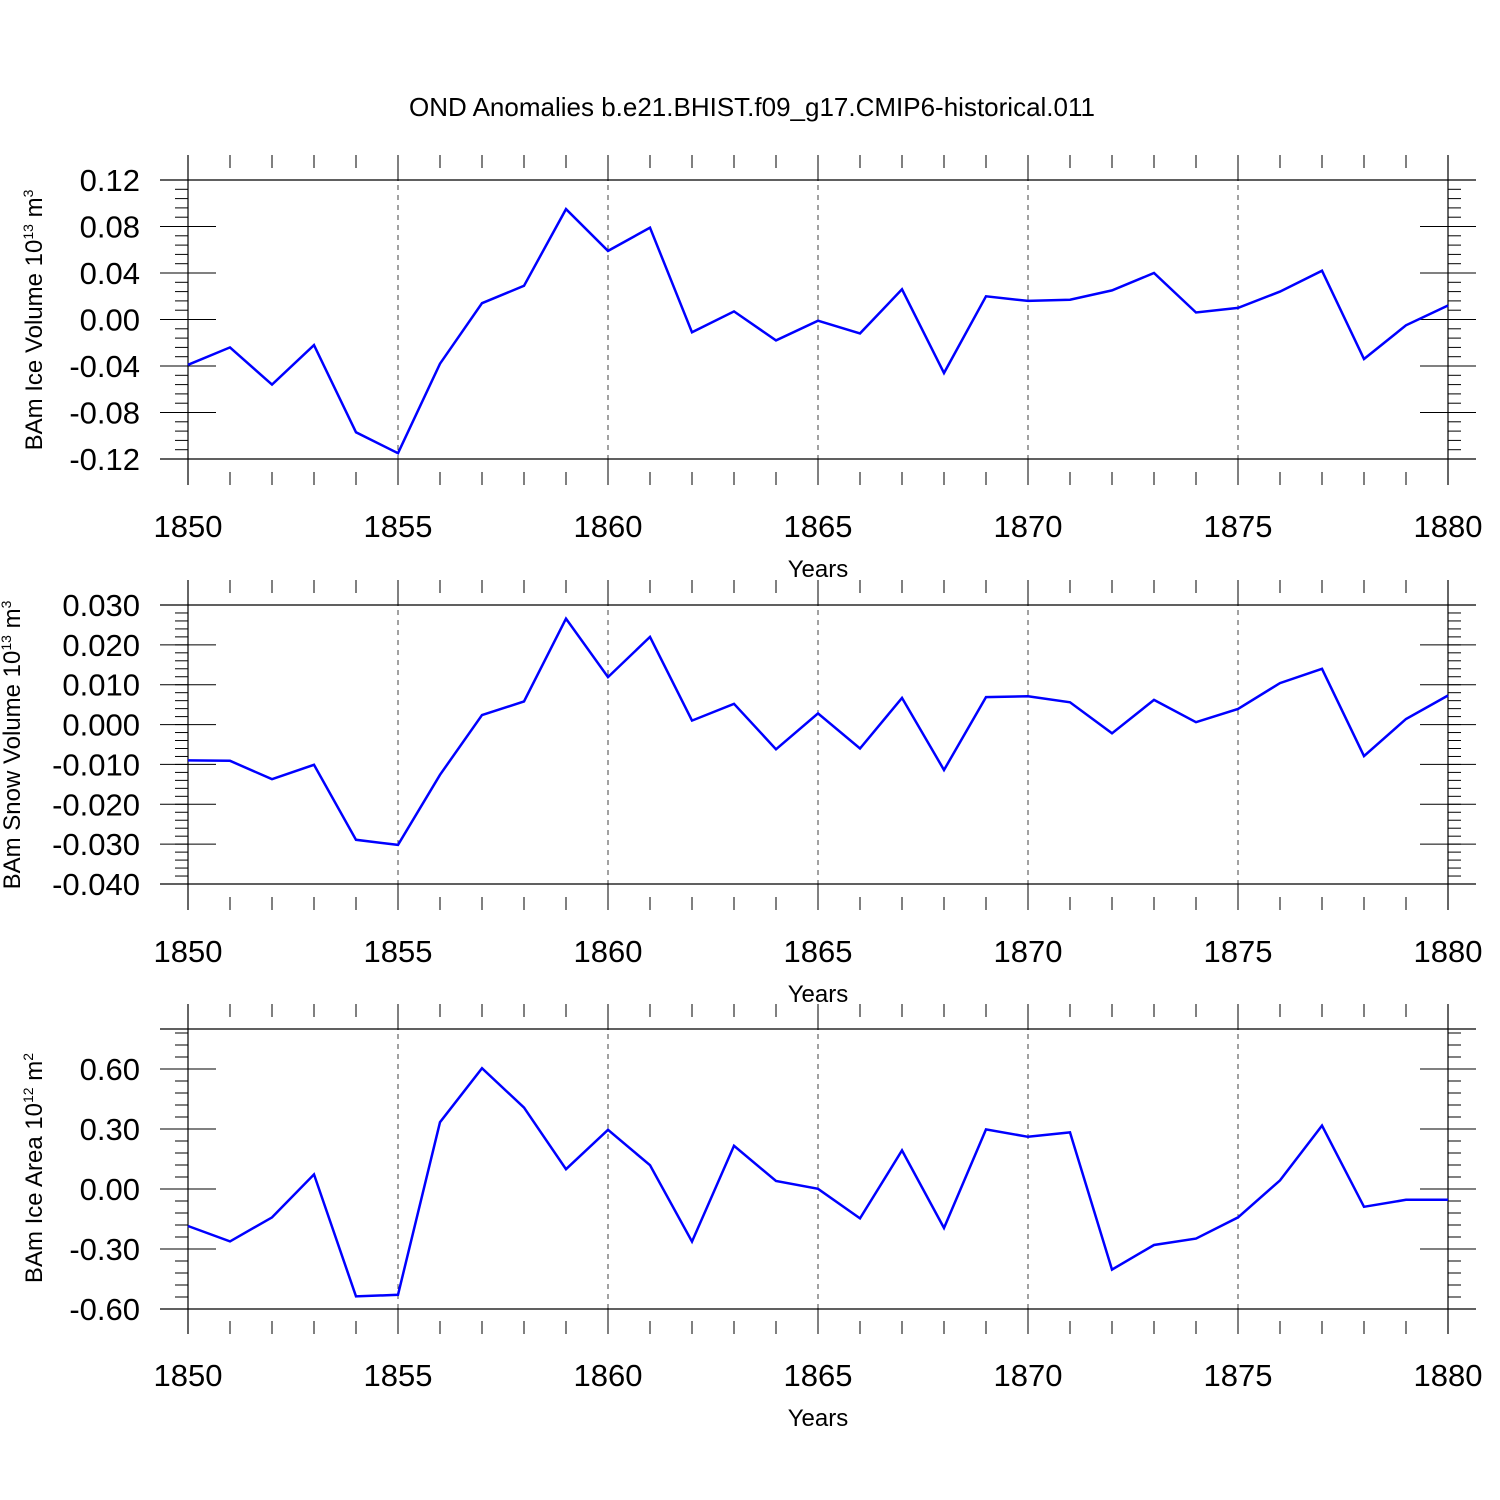  I want to click on y-tick-label: 0.30, so click(110, 1129).